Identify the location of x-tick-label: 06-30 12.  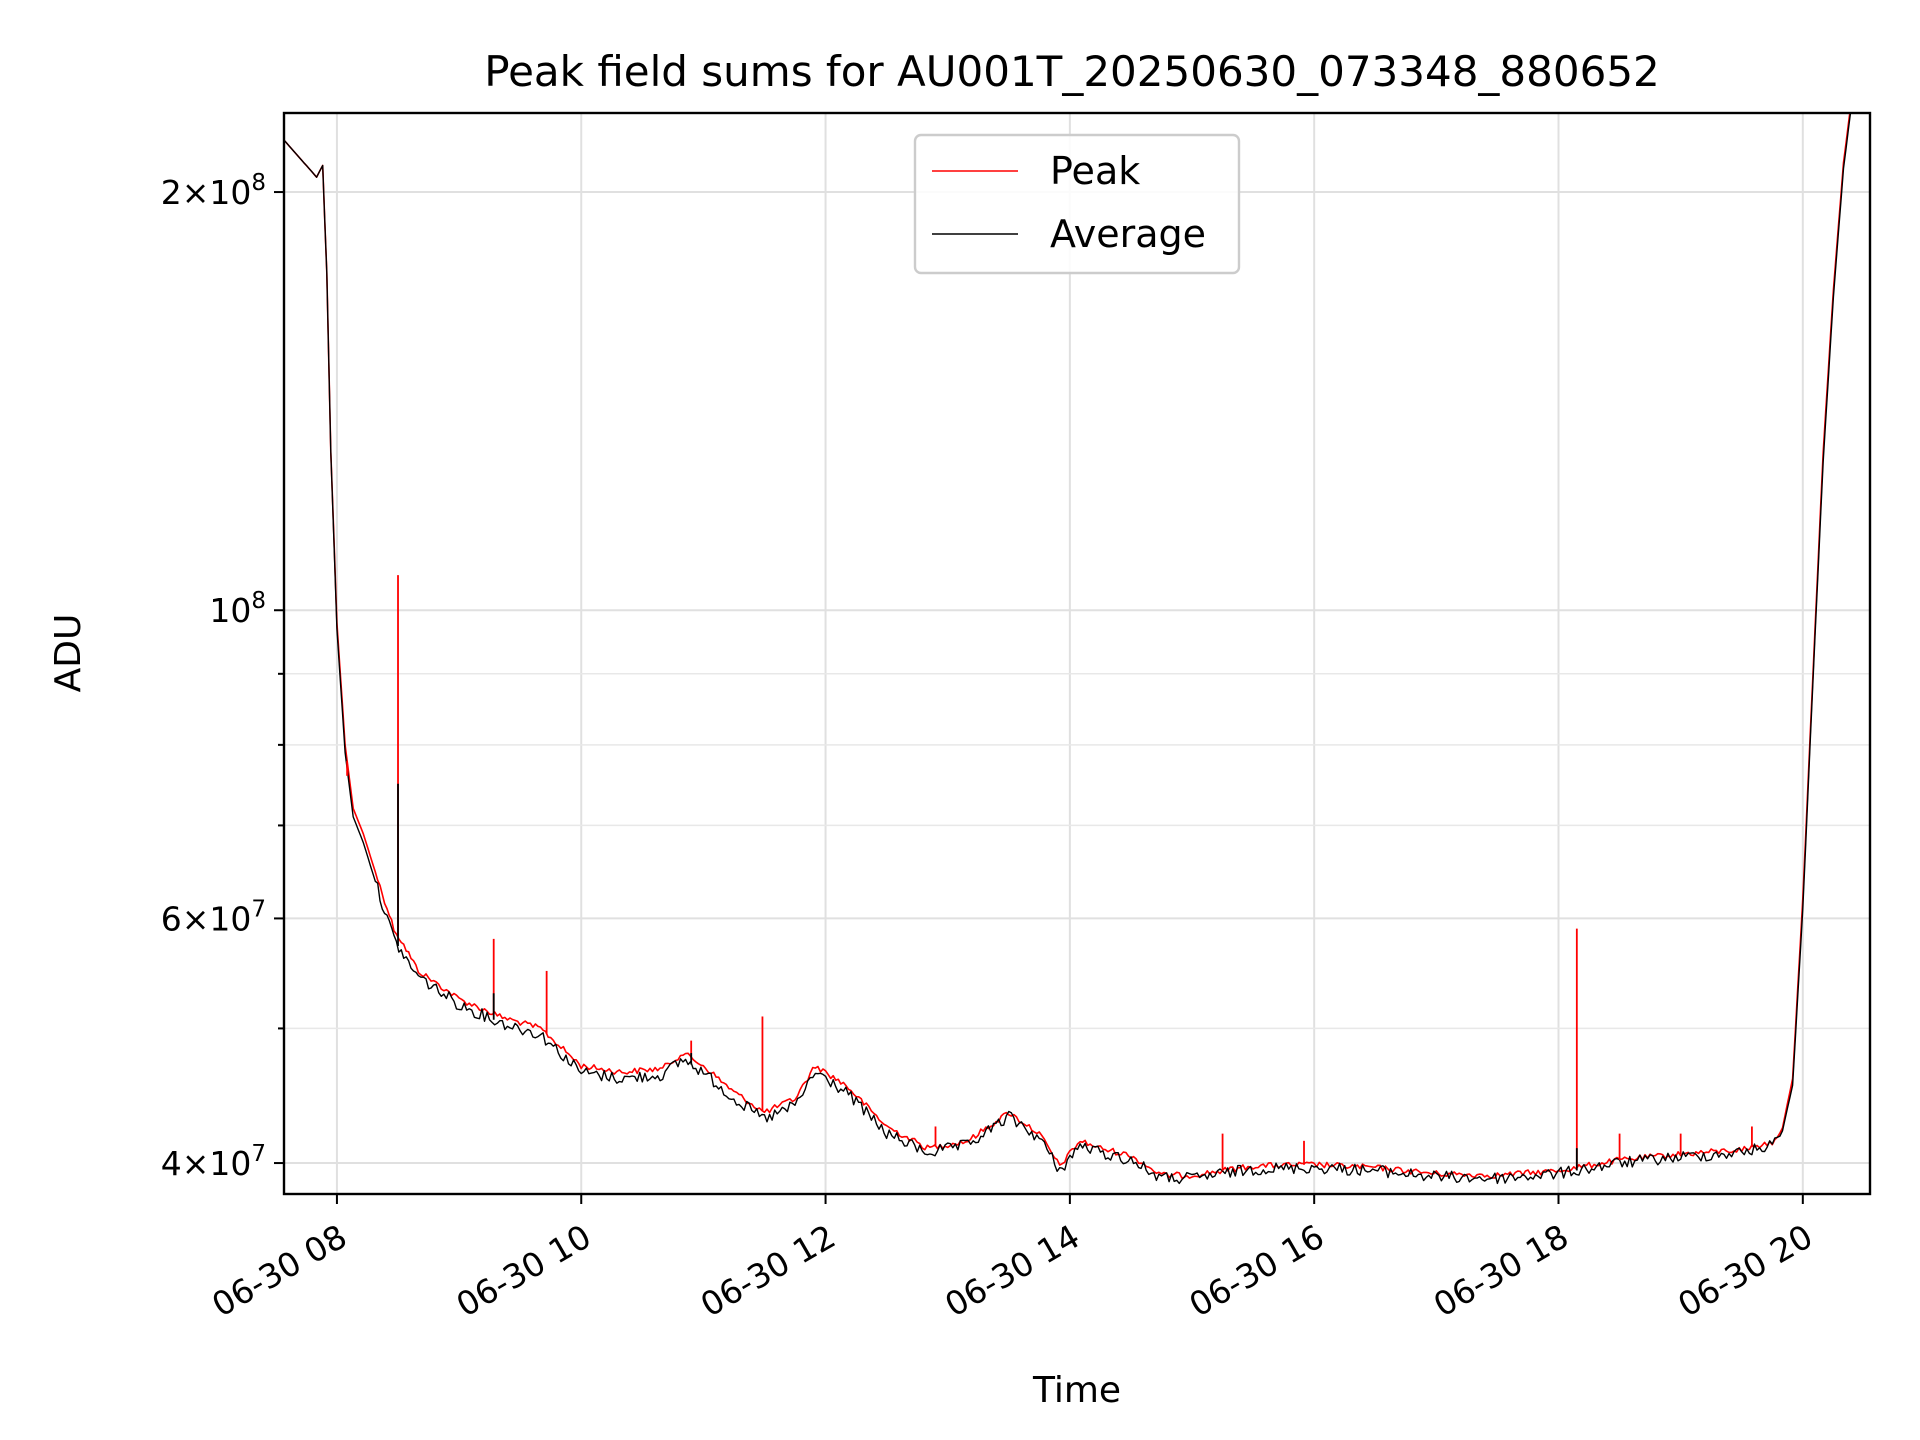
(768, 1271).